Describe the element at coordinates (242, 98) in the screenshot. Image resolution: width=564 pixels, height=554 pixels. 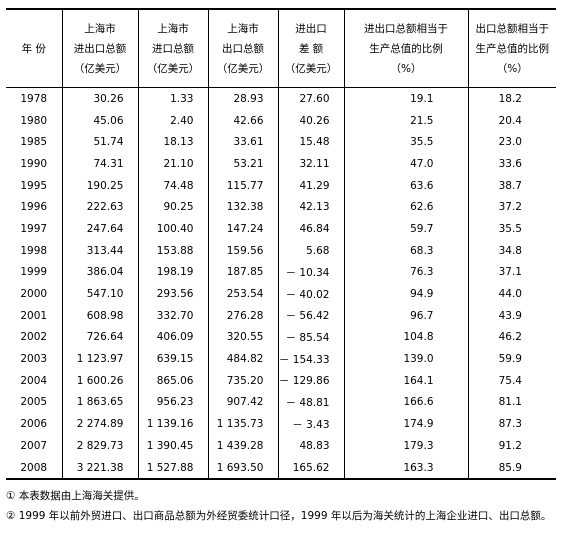
I see `table-cell: 28.93` at that location.